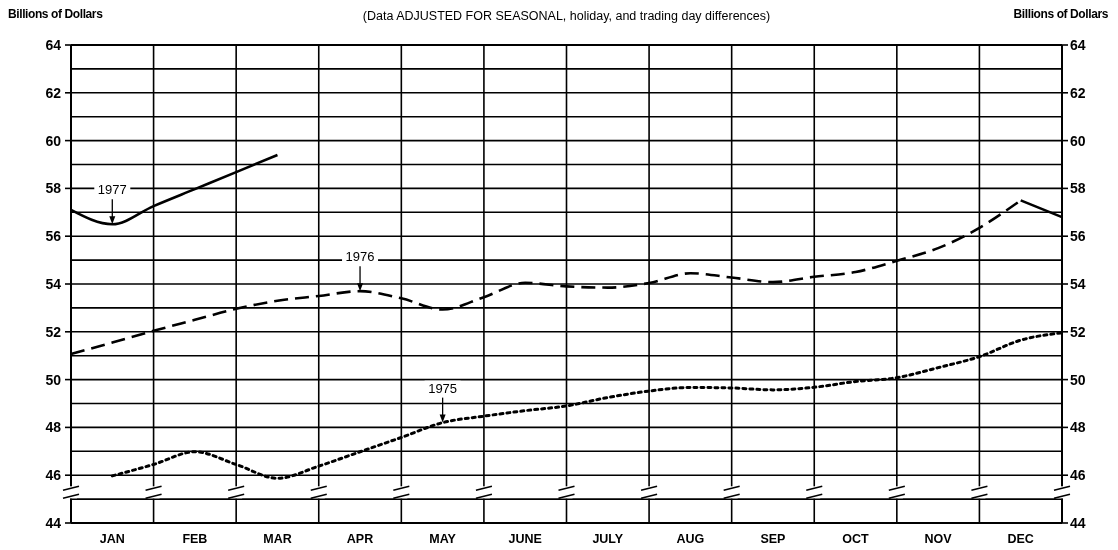 The height and width of the screenshot is (550, 1118). Describe the element at coordinates (112, 190) in the screenshot. I see `annotation: 1977` at that location.